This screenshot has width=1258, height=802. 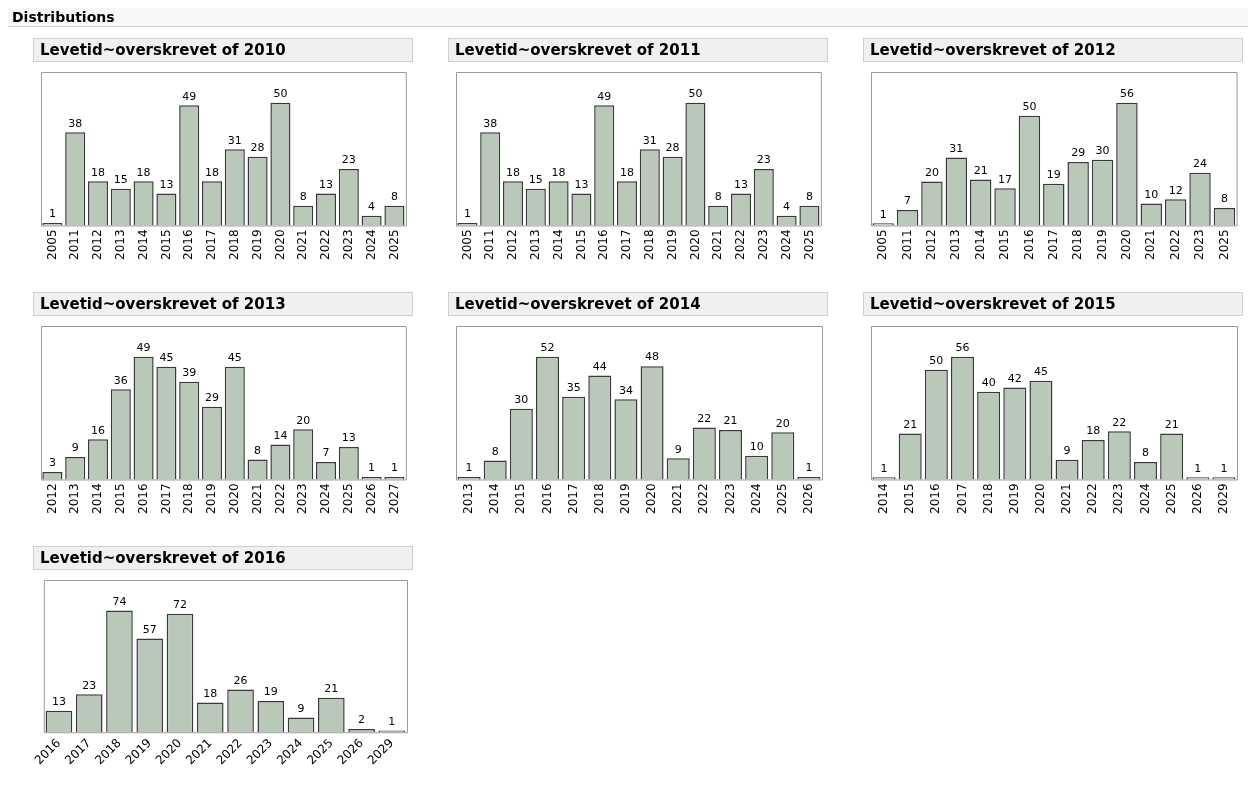 I want to click on x-tick-label: 2011, so click(x=74, y=245).